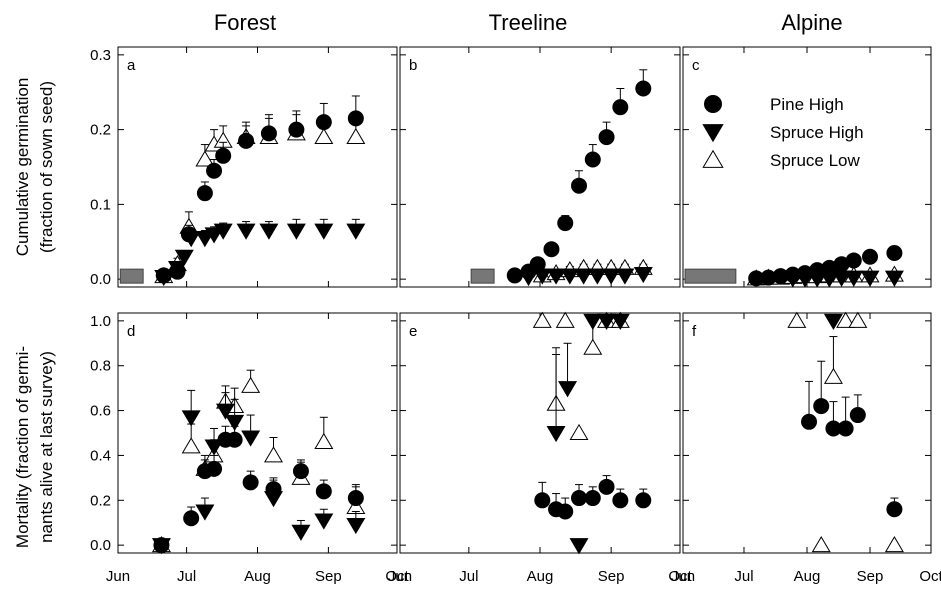  What do you see at coordinates (815, 160) in the screenshot?
I see `legend-label: Spruce Low` at bounding box center [815, 160].